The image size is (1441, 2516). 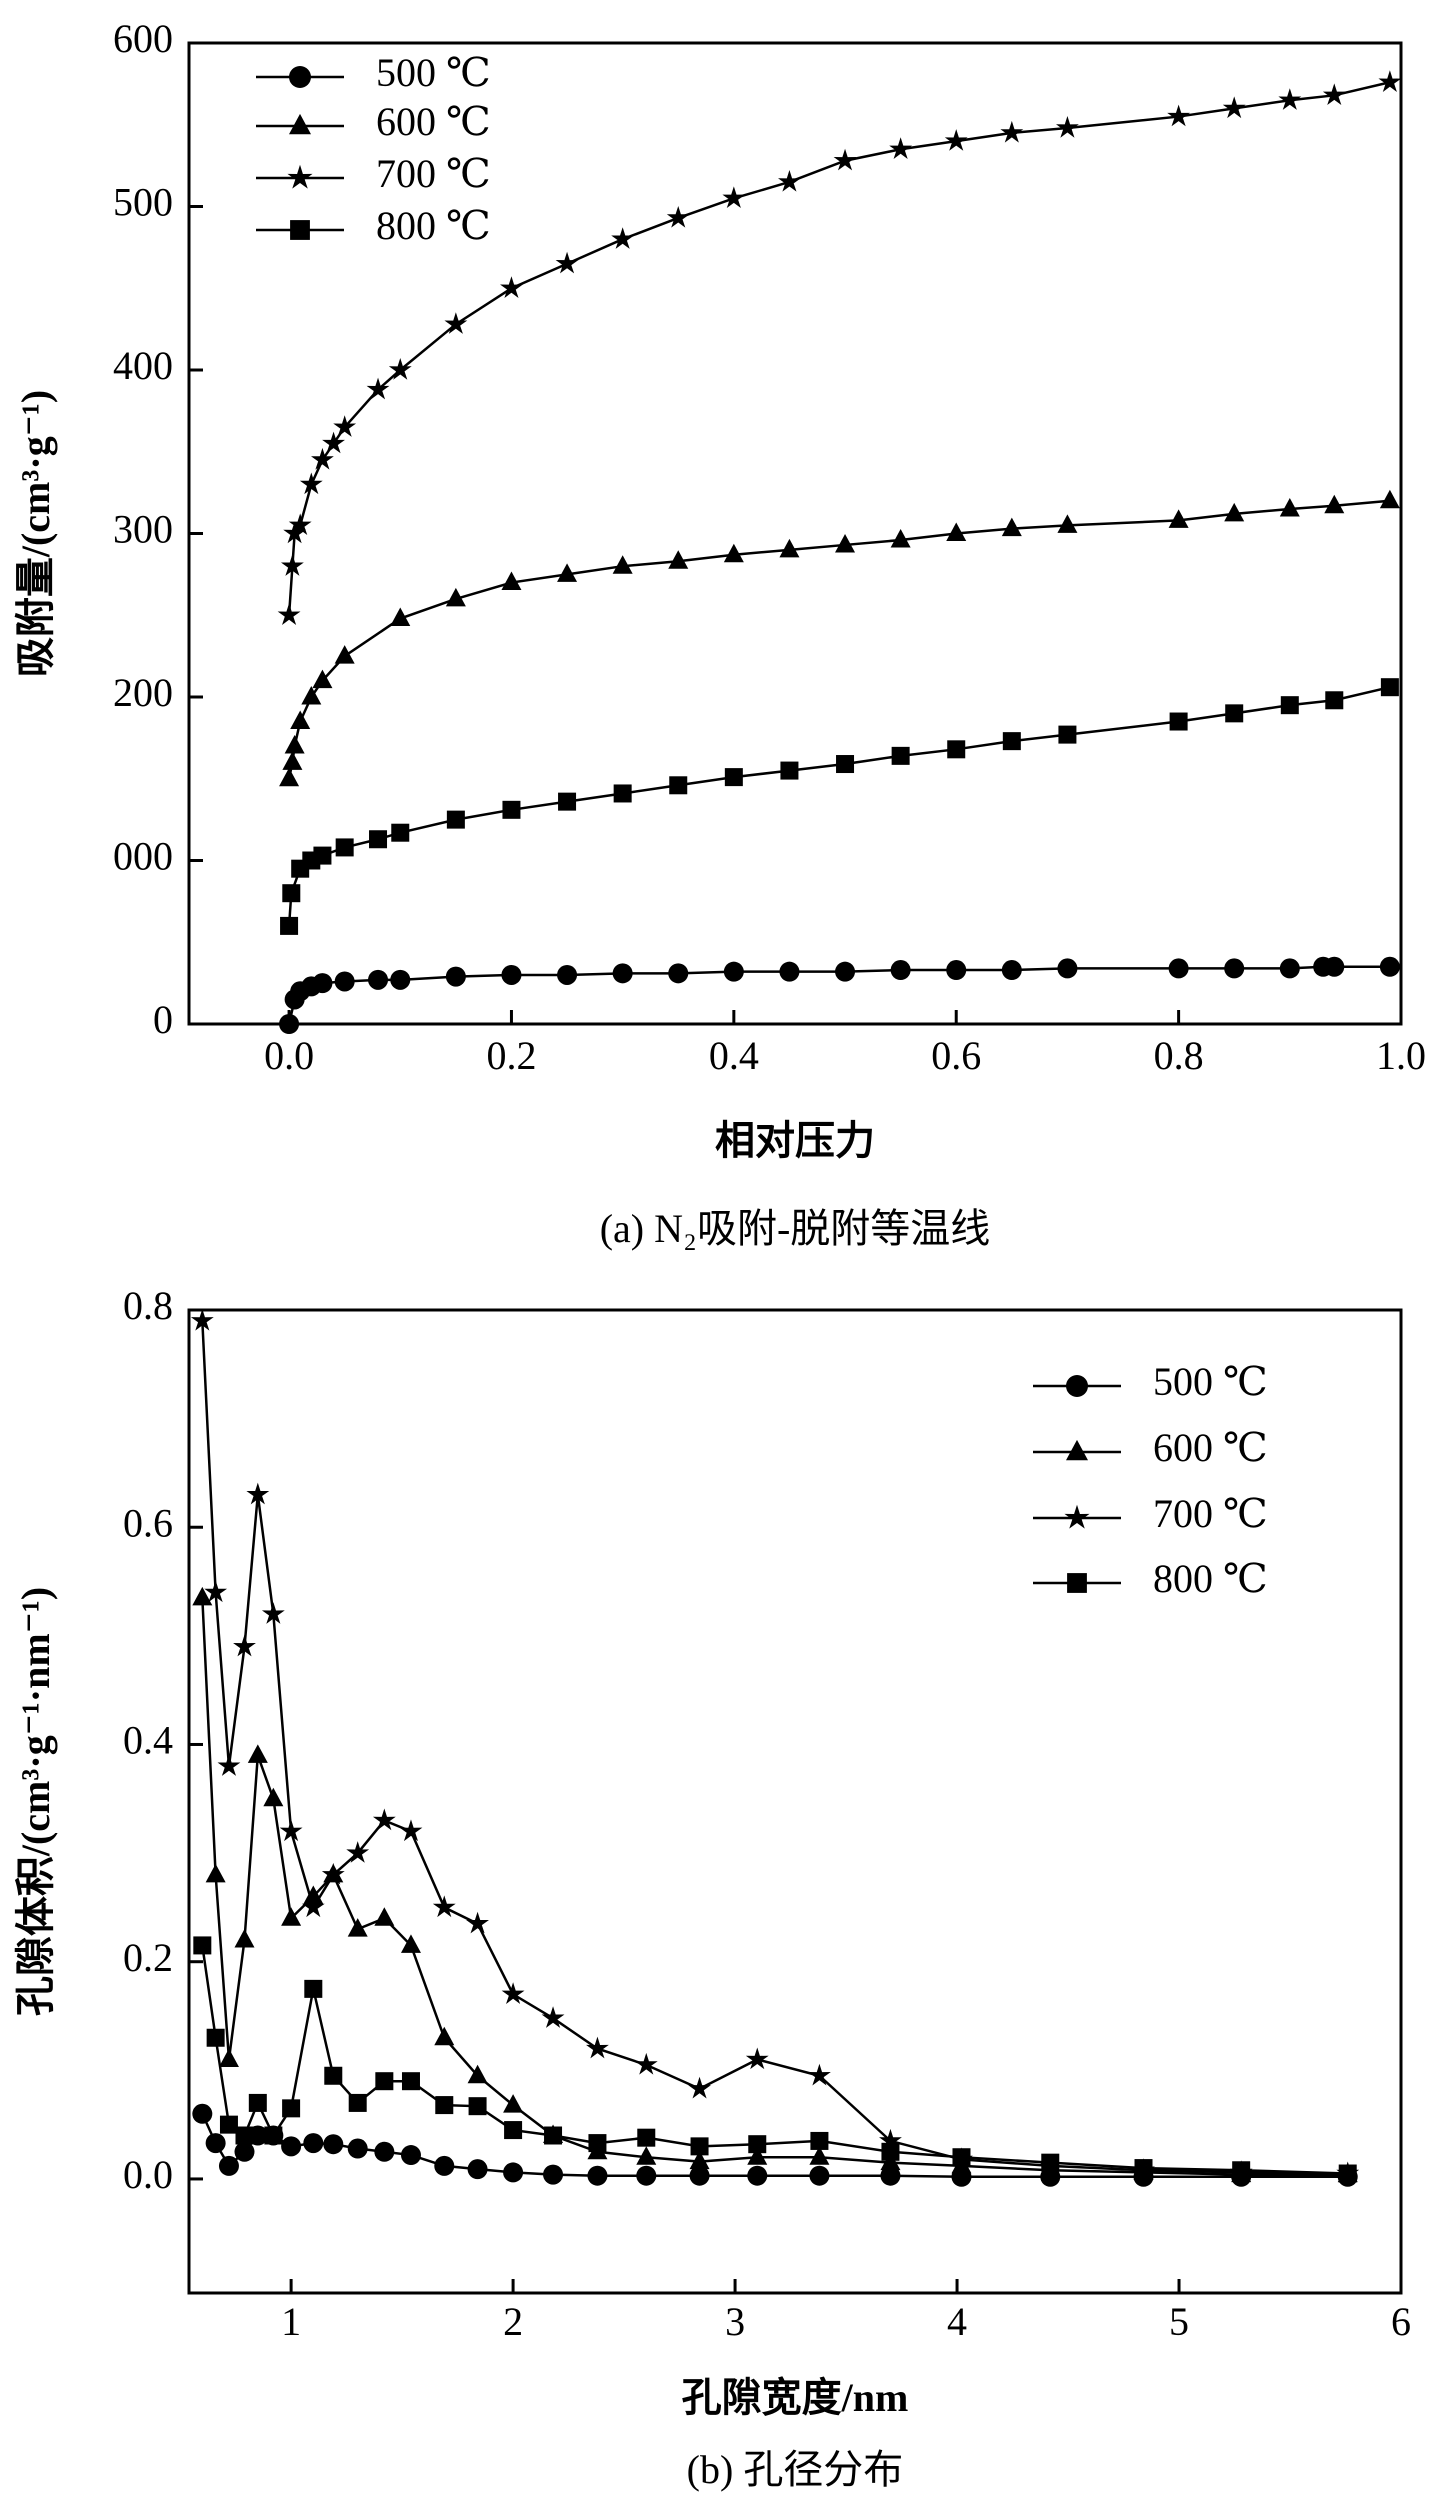 I want to click on x-tick-label: 0.8, so click(x=1179, y=1055).